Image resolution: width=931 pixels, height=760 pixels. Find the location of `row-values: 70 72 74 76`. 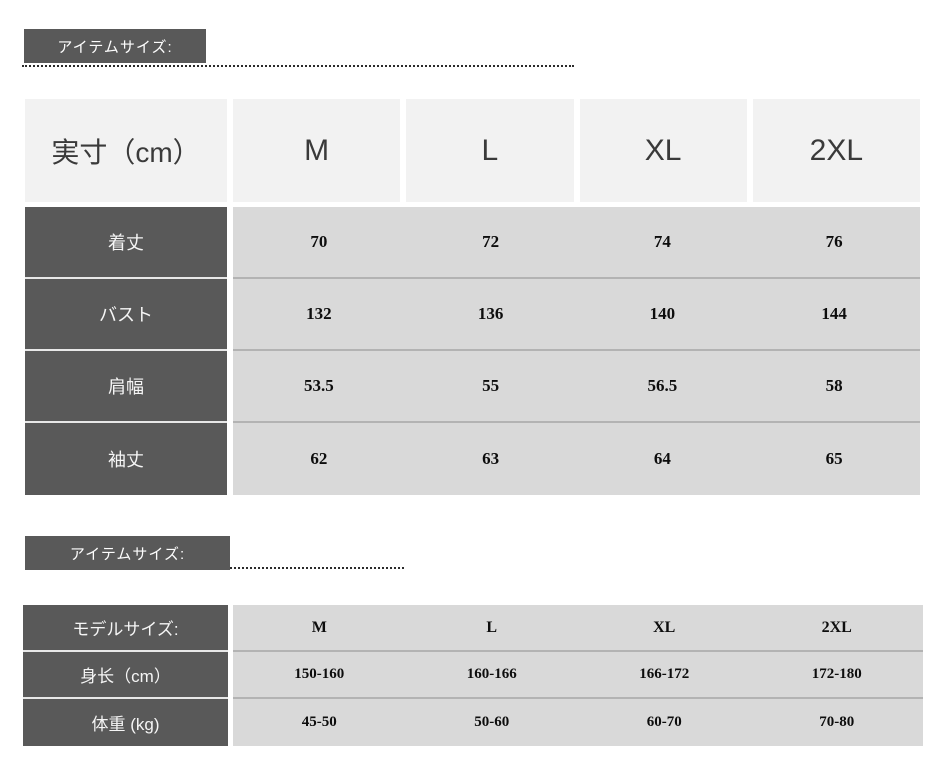

row-values: 70 72 74 76 is located at coordinates (576, 243).